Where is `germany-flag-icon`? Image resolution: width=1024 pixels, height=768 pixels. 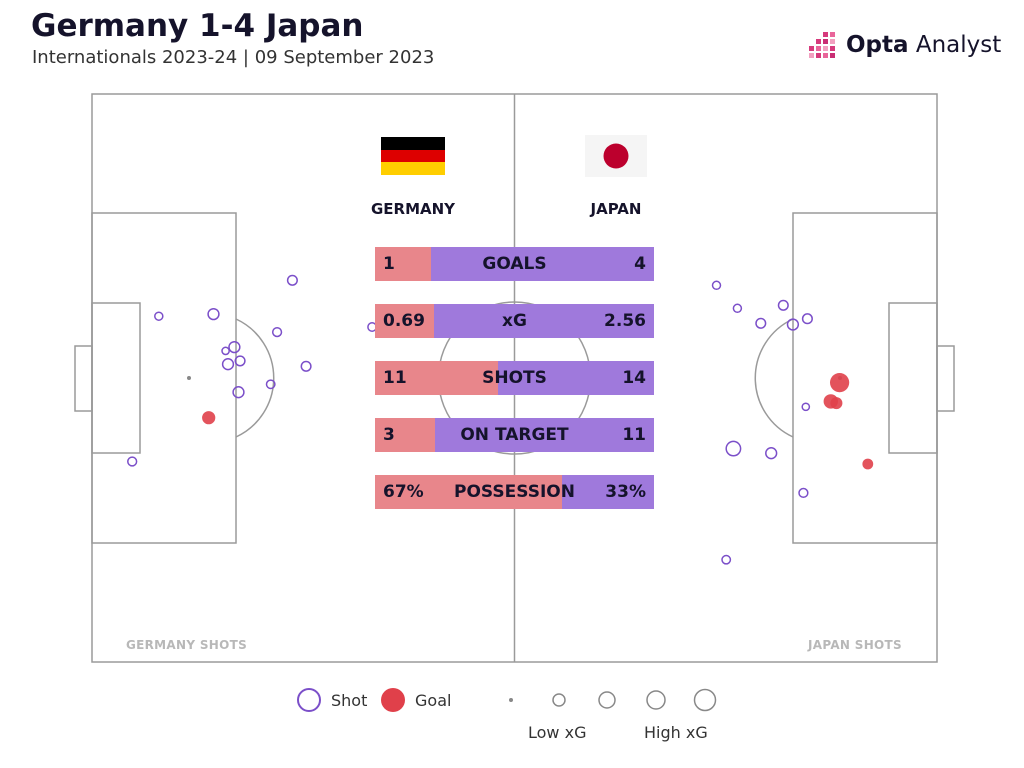
germany-flag-icon is located at coordinates (413, 156).